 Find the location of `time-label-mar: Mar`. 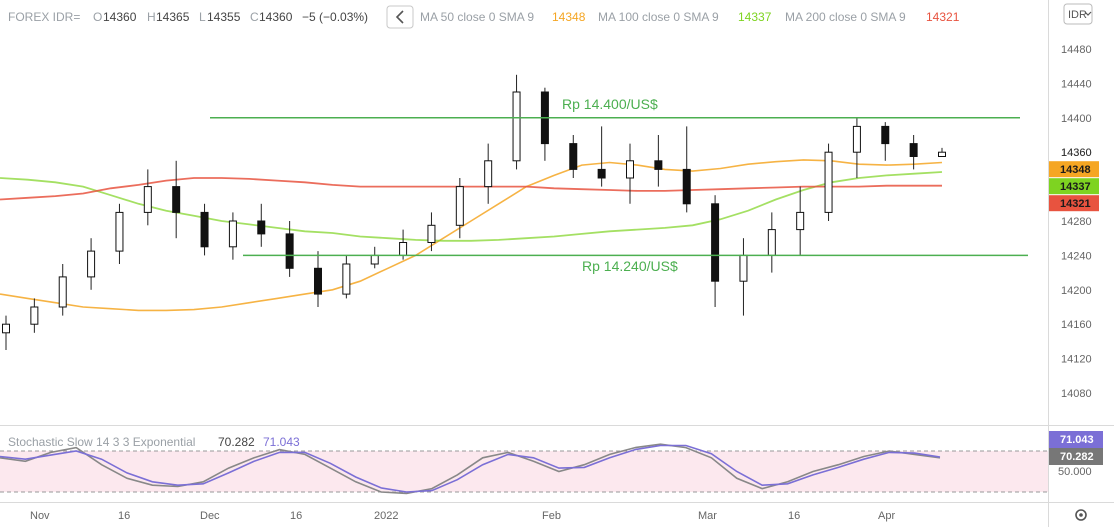

time-label-mar: Mar is located at coordinates (707, 516).